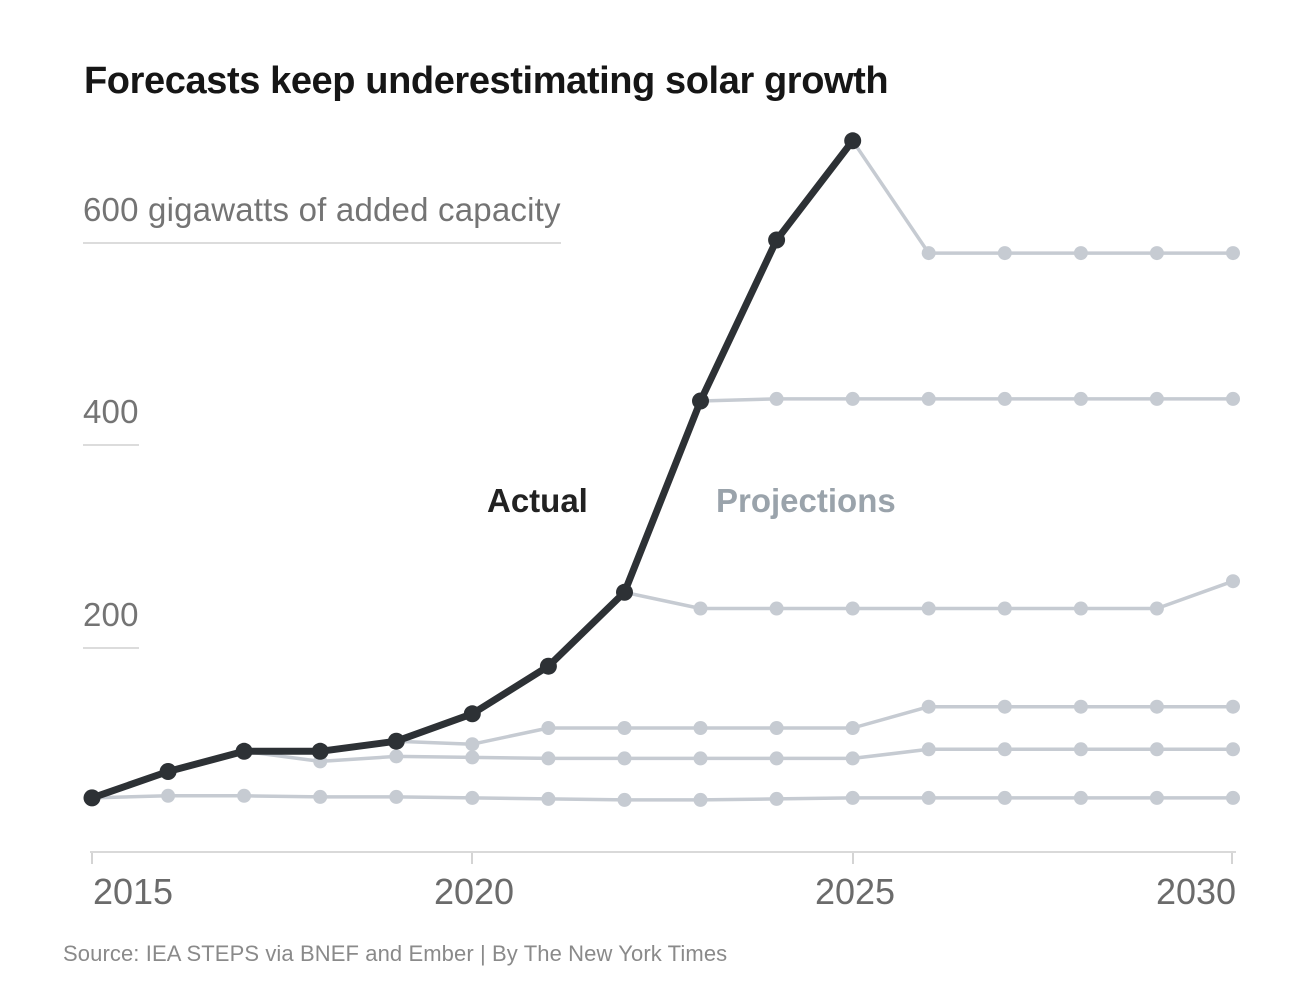 The height and width of the screenshot is (997, 1311). What do you see at coordinates (700, 728) in the screenshot?
I see `series-projection-2-point-2023` at bounding box center [700, 728].